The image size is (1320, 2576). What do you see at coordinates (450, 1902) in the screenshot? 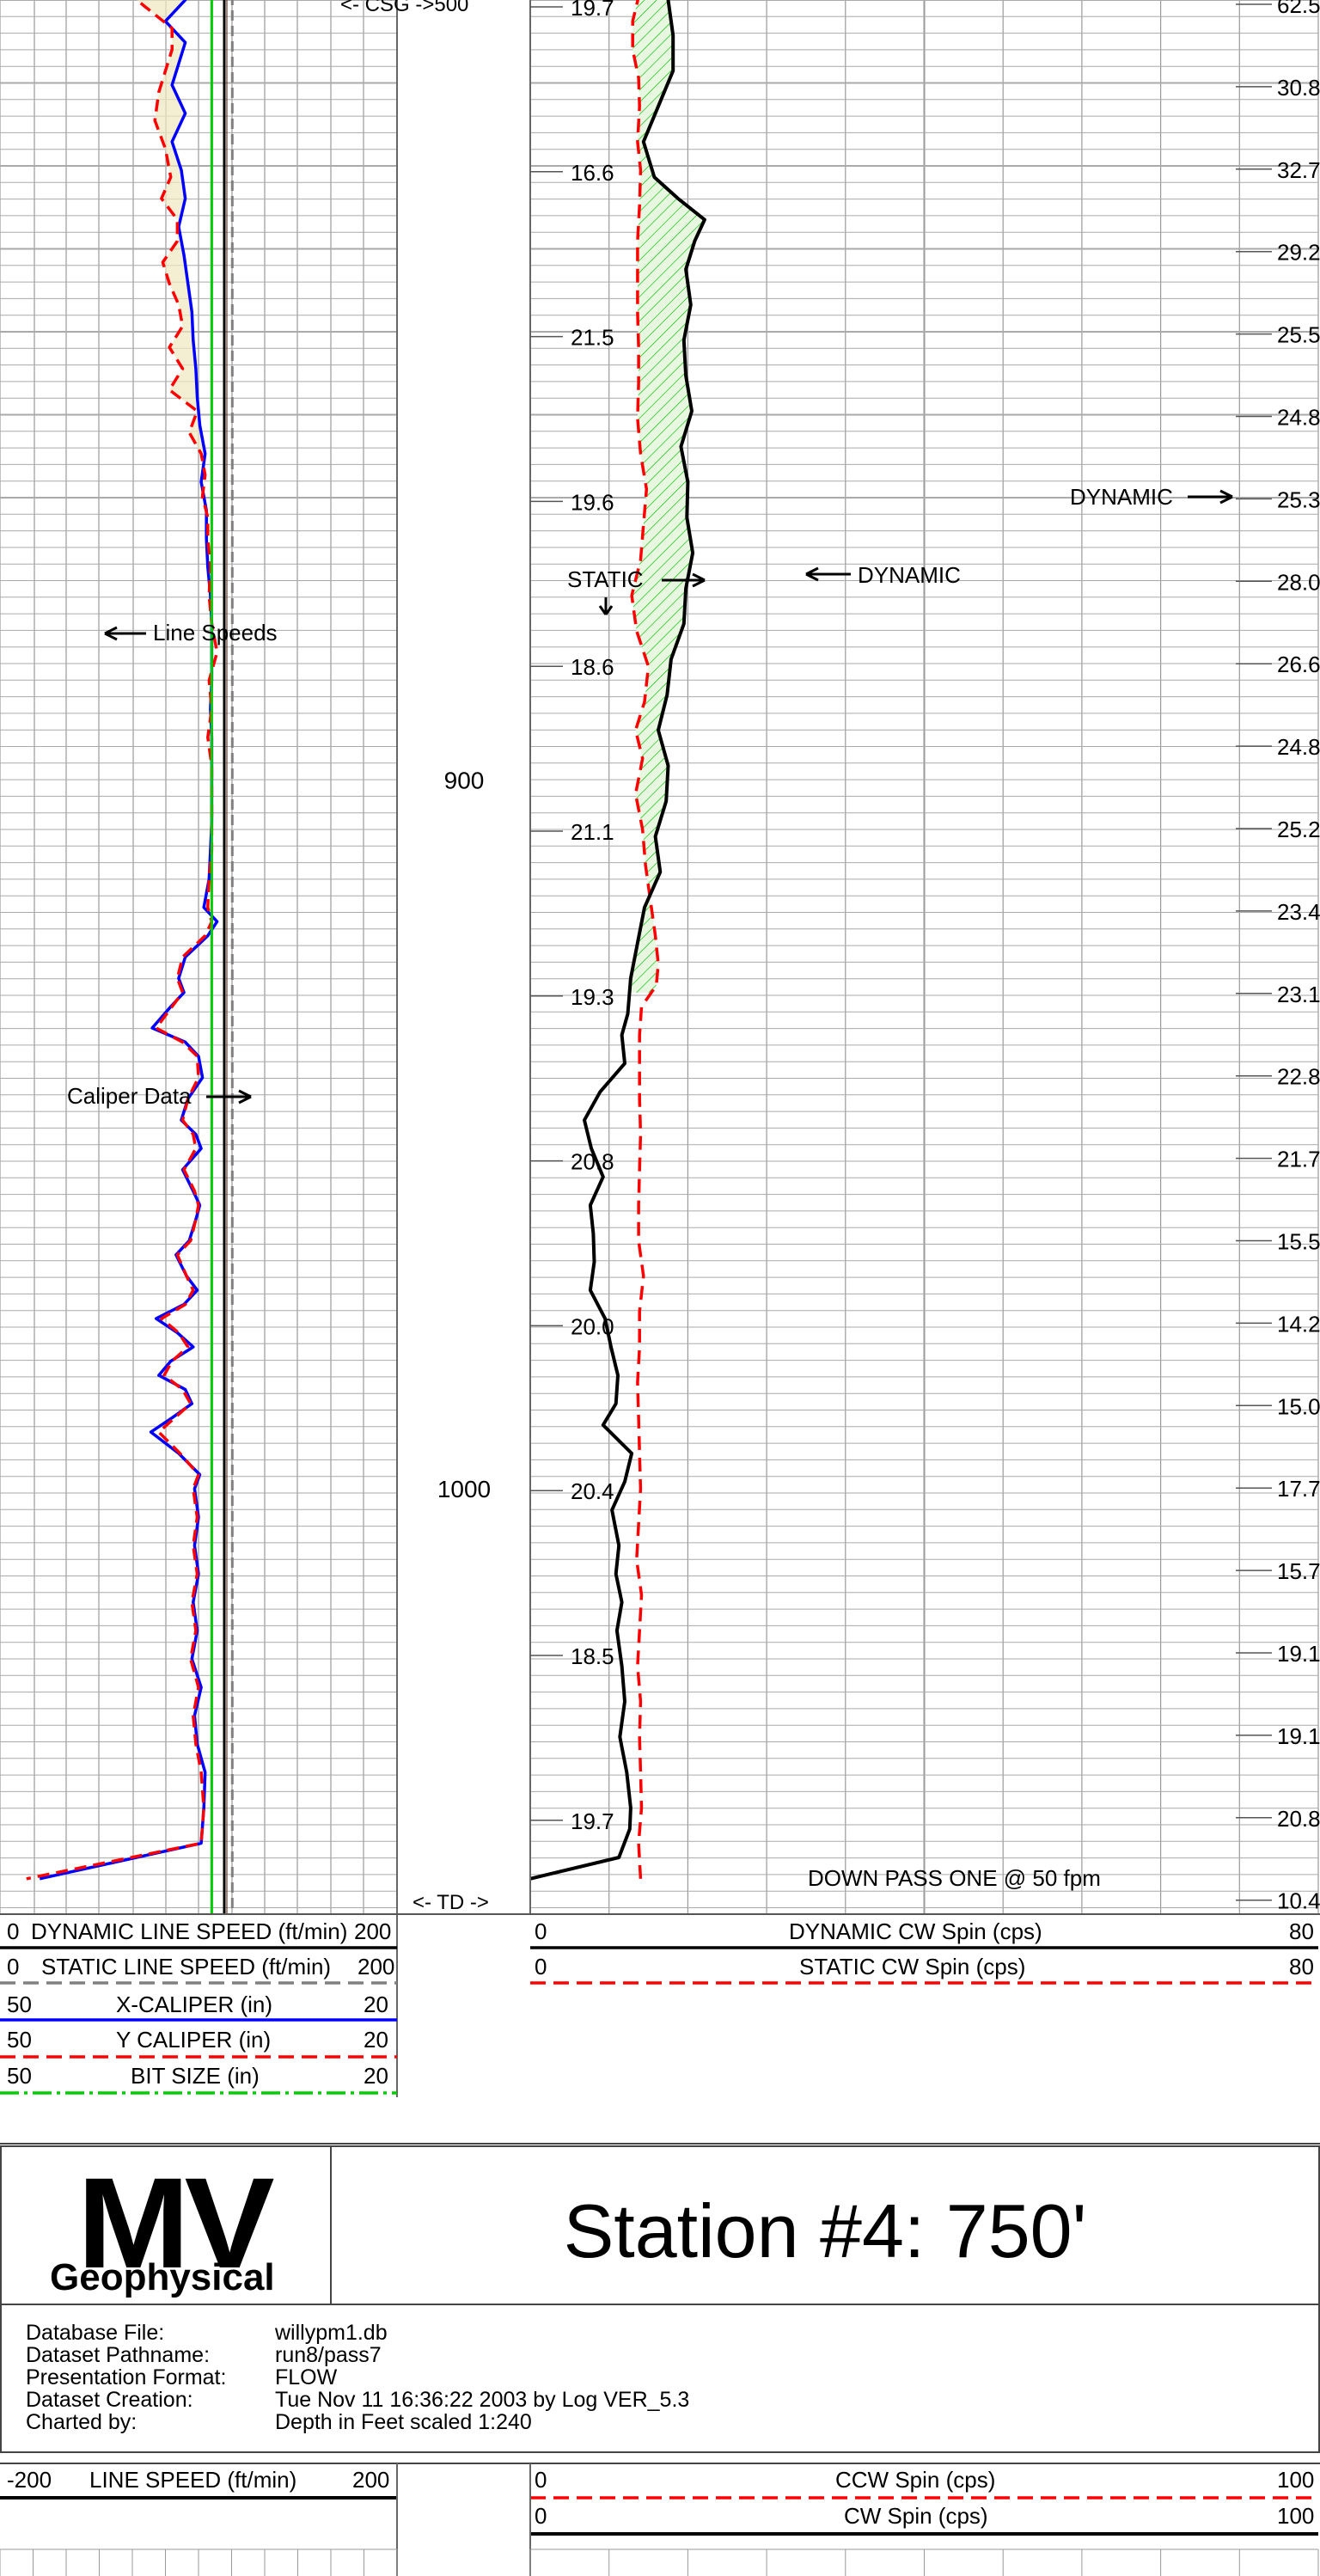
I see `td-annotation: <- TD ->` at bounding box center [450, 1902].